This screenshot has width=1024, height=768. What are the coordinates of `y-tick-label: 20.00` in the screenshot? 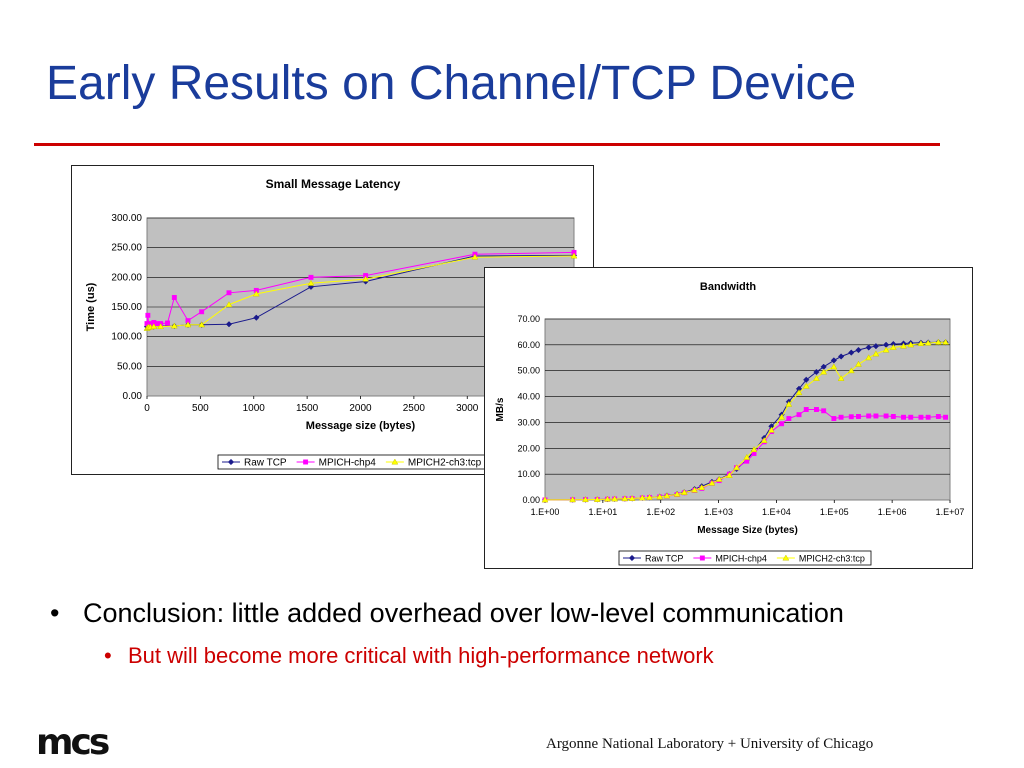 It's located at (528, 448).